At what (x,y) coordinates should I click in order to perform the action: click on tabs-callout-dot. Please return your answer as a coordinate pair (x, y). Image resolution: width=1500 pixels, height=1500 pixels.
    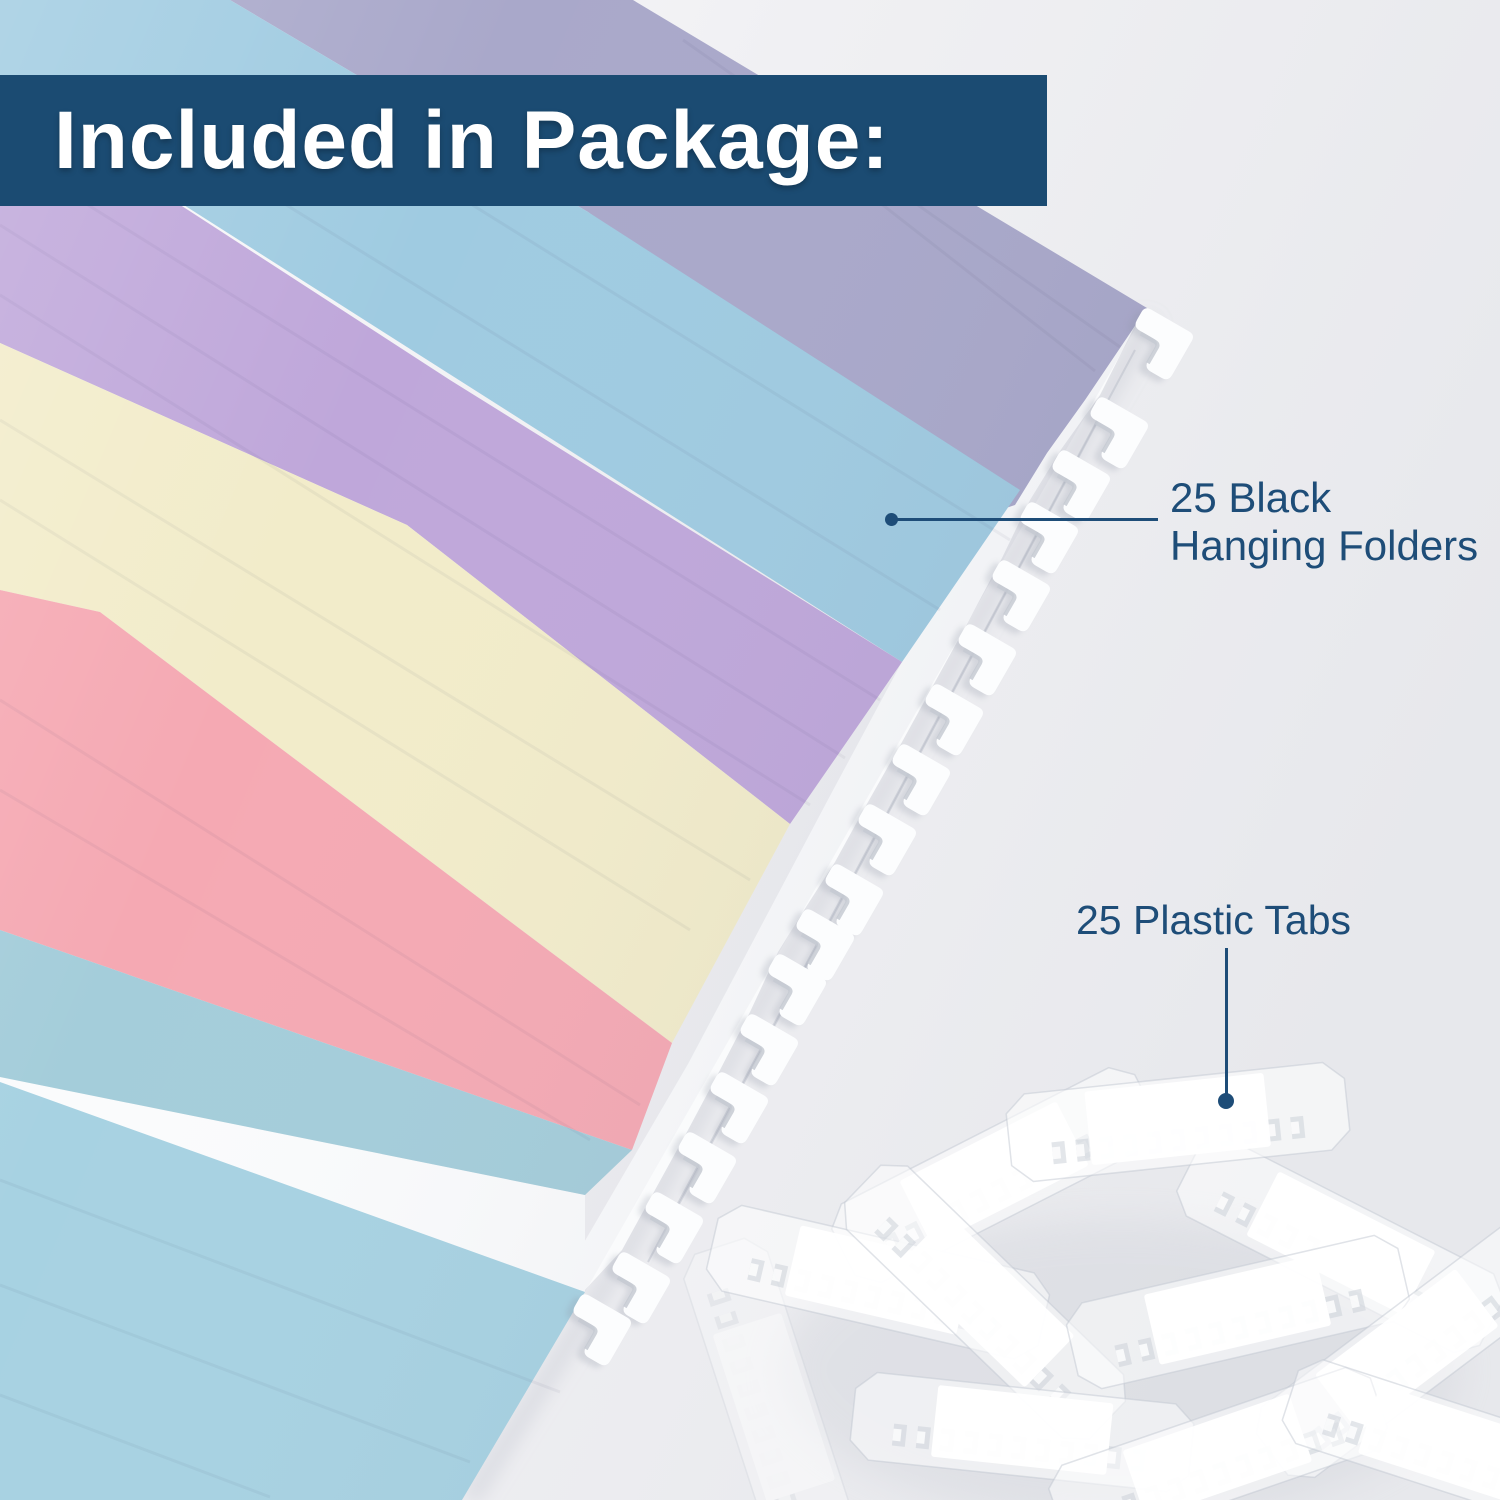
    Looking at the image, I should click on (1226, 1101).